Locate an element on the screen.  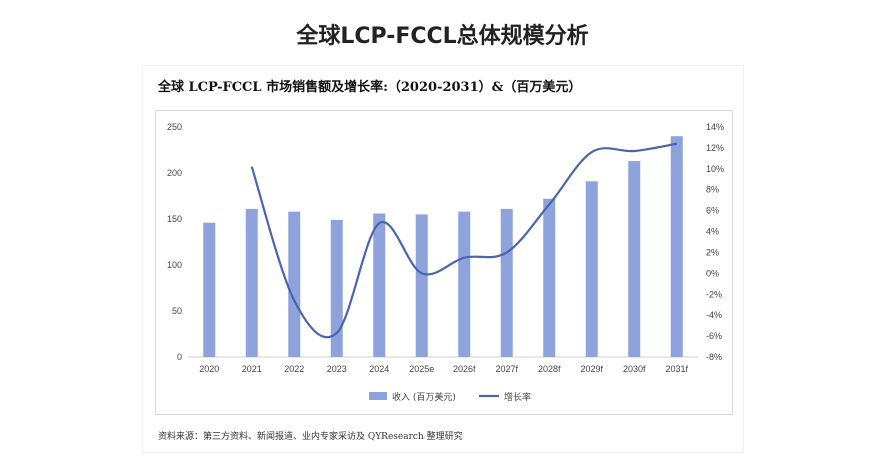
y-left-tick-label: 0 is located at coordinates (179, 357).